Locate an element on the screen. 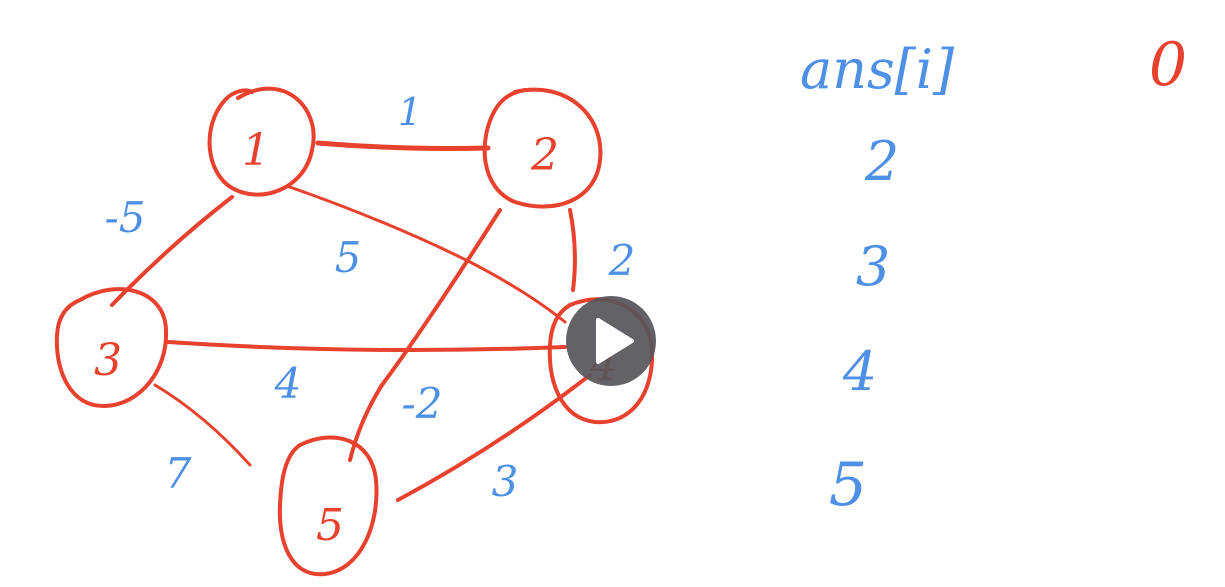  weight-3-4: 4 is located at coordinates (288, 383).